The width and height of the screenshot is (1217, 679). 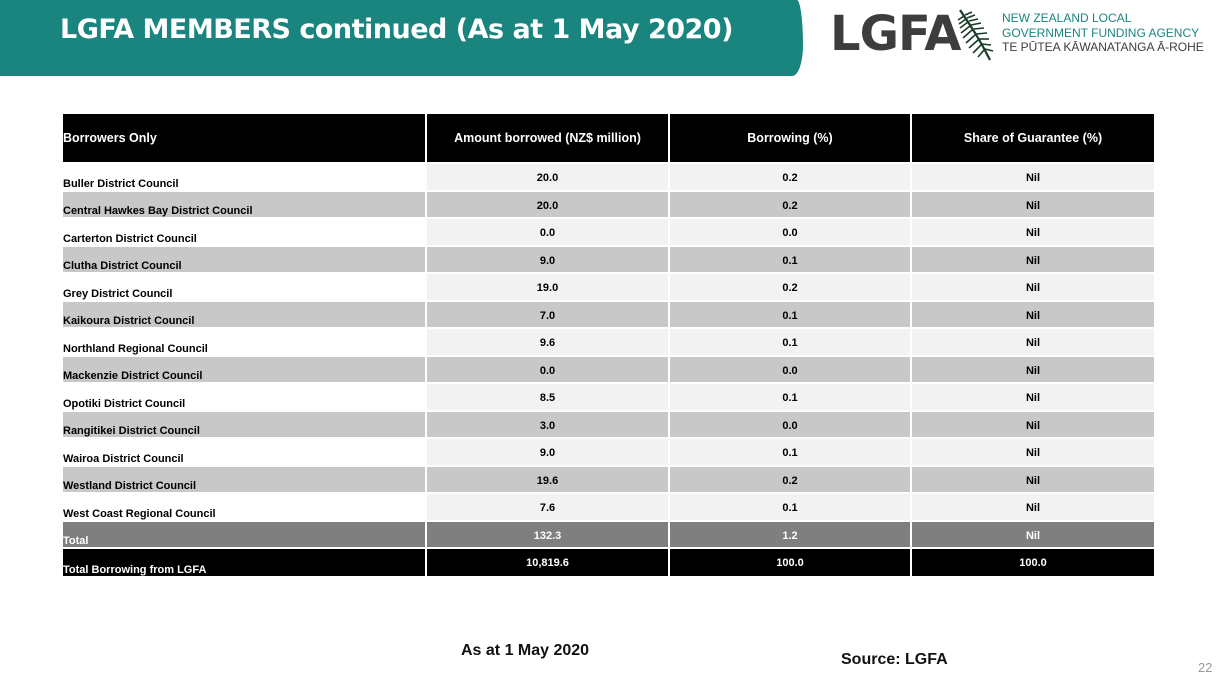 I want to click on table-row: Carterton District Council 0.0 0.0 Nil, so click(x=608, y=231).